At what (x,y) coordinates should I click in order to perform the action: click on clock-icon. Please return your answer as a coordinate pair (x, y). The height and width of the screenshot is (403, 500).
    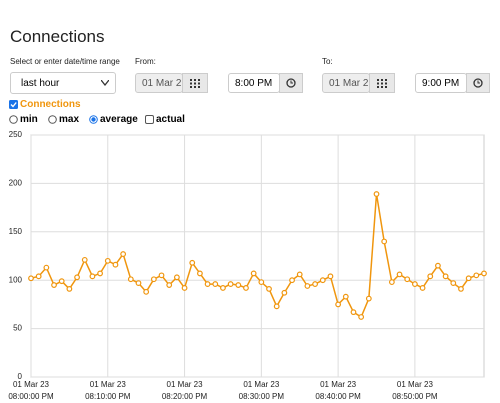
    Looking at the image, I should click on (291, 83).